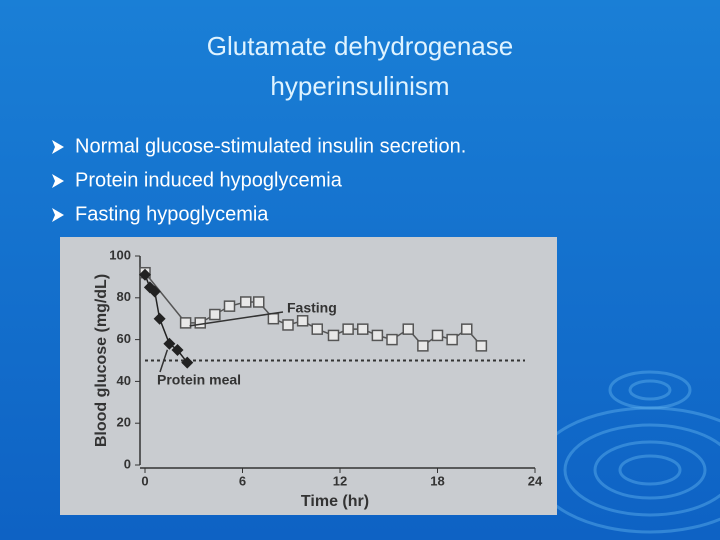 The height and width of the screenshot is (540, 720). Describe the element at coordinates (144, 480) in the screenshot. I see `x-tick-label: 0` at that location.